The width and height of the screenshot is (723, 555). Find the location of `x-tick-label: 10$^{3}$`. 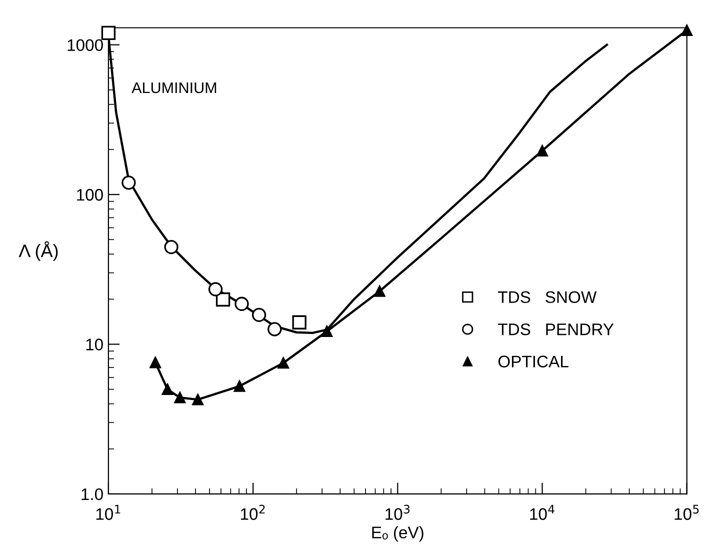

x-tick-label: 10$^{3}$ is located at coordinates (398, 512).